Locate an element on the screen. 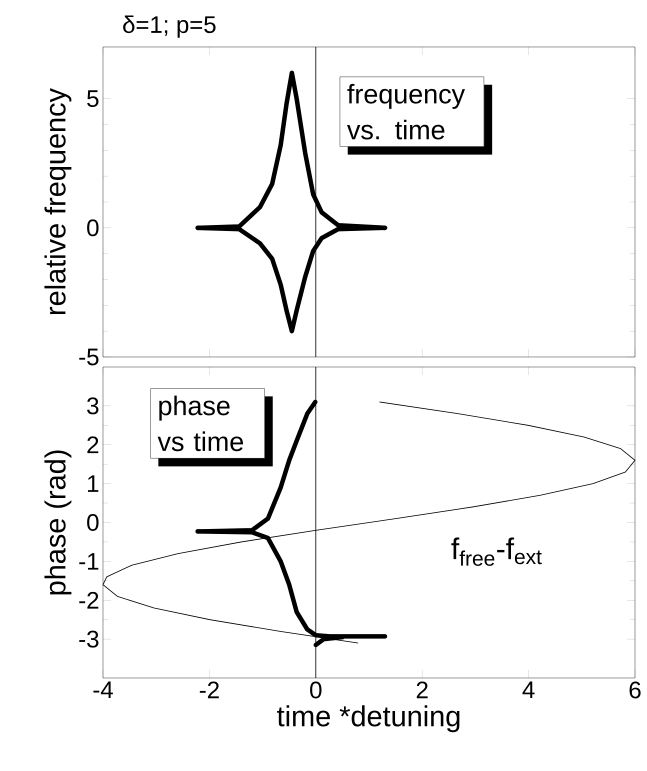  y-tick-label: -3 is located at coordinates (88, 639).